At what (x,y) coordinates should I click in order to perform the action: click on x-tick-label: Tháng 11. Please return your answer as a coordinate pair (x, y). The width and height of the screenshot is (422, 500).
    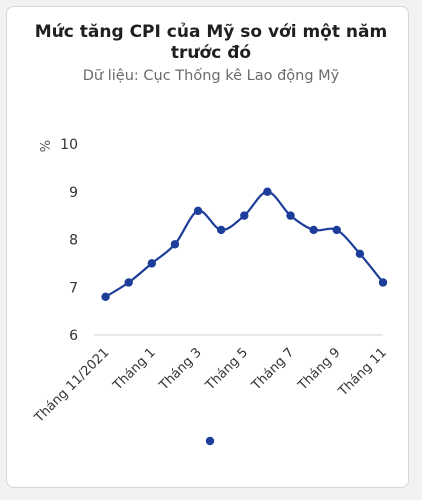
    Looking at the image, I should click on (362, 372).